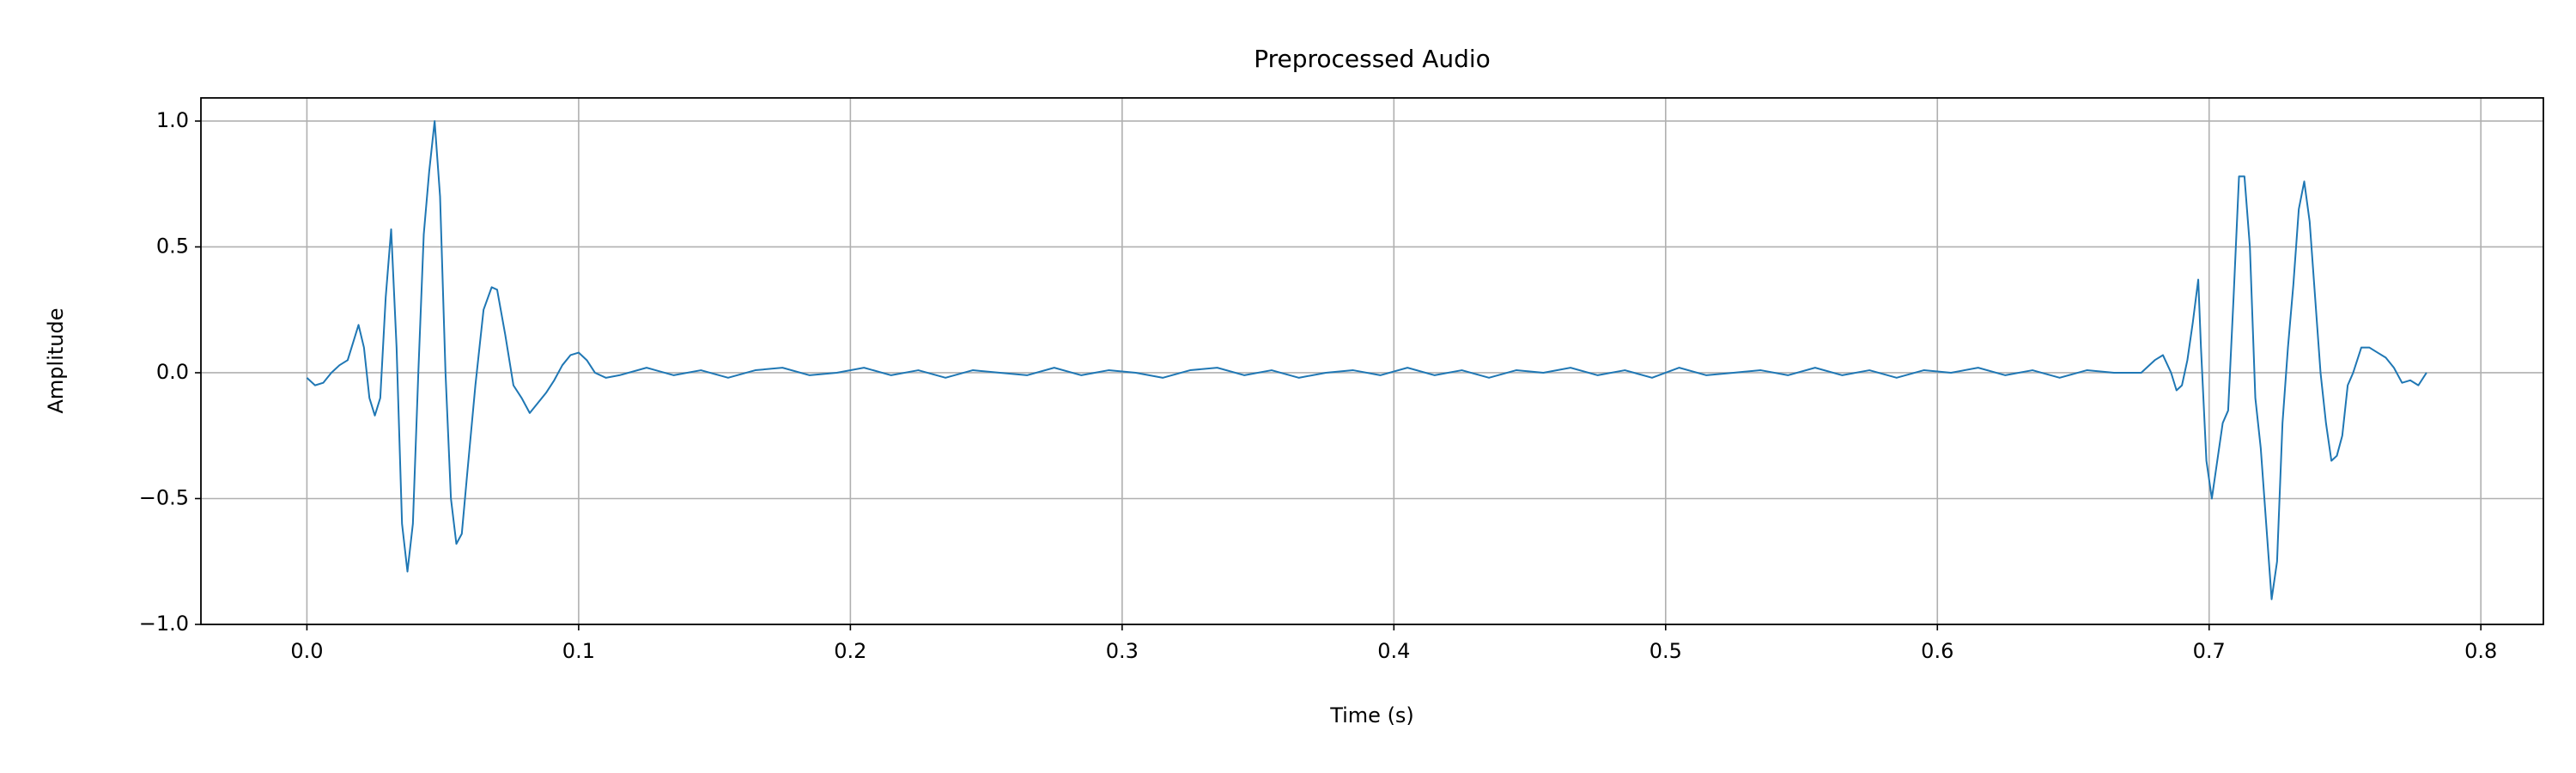  I want to click on x-tick-label: 0.3, so click(1122, 651).